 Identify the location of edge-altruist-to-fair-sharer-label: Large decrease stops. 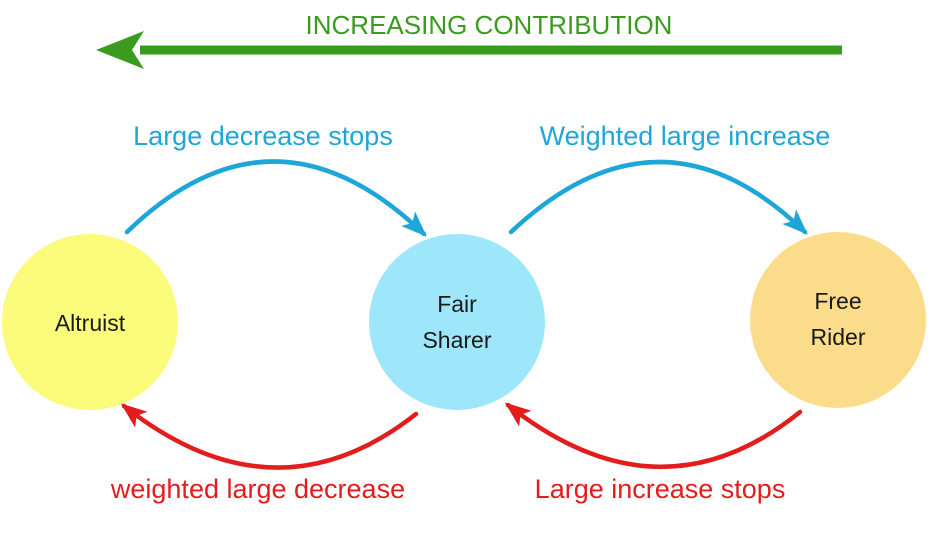
(263, 136).